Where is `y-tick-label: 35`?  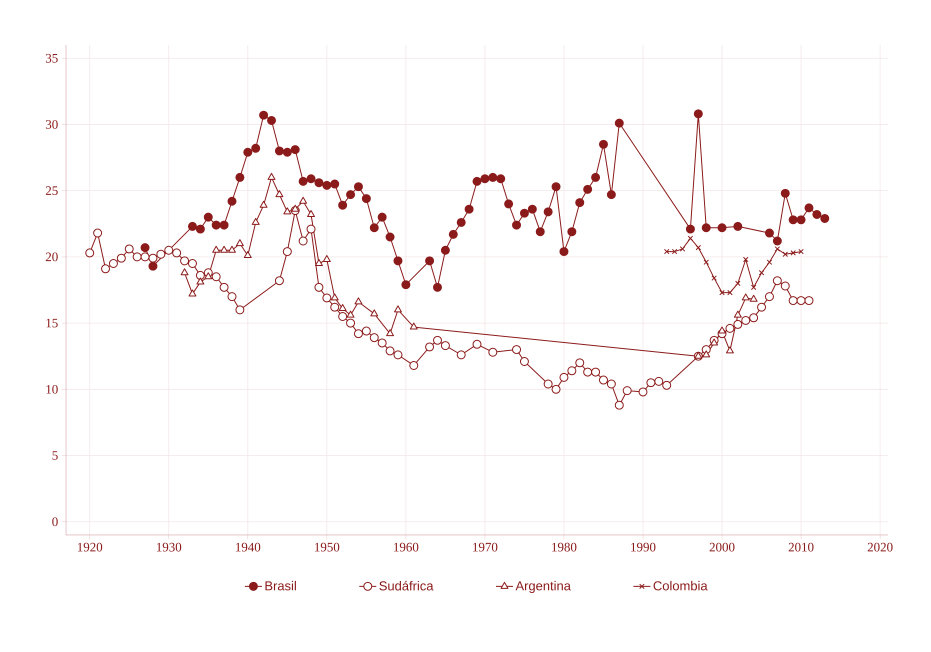
y-tick-label: 35 is located at coordinates (52, 58).